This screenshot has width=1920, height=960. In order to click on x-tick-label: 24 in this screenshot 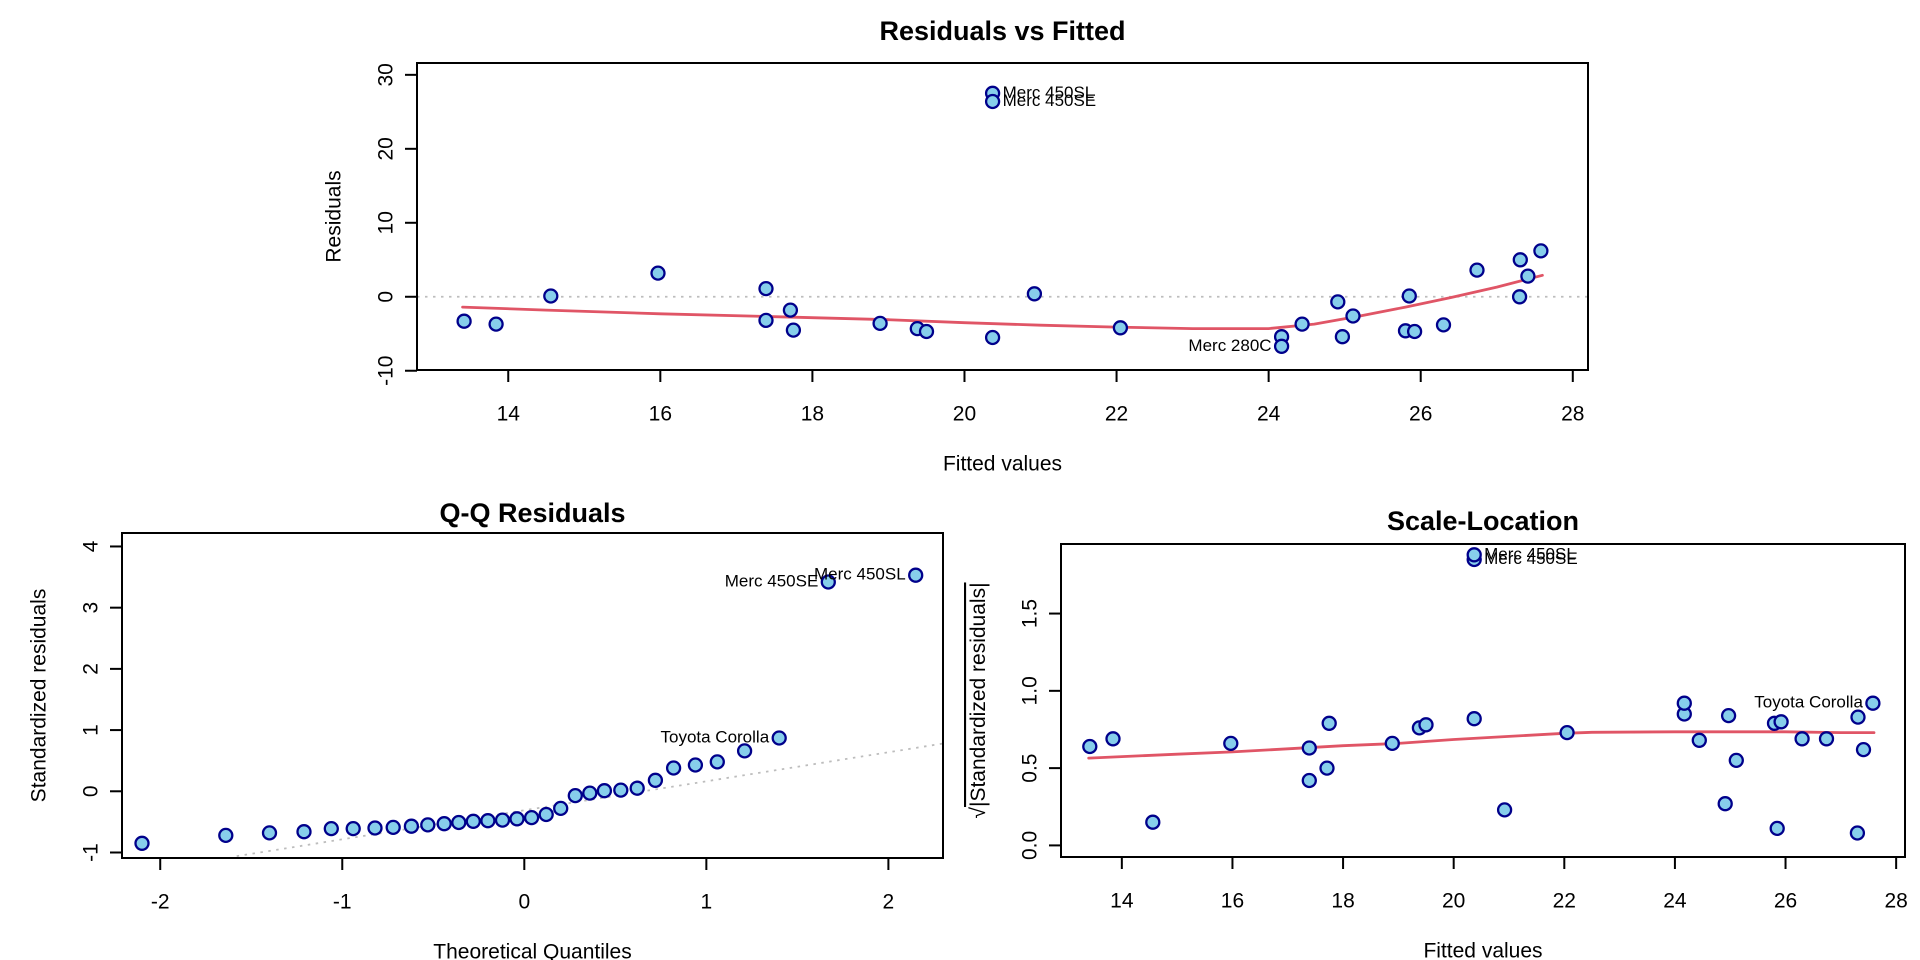, I will do `click(1269, 414)`.